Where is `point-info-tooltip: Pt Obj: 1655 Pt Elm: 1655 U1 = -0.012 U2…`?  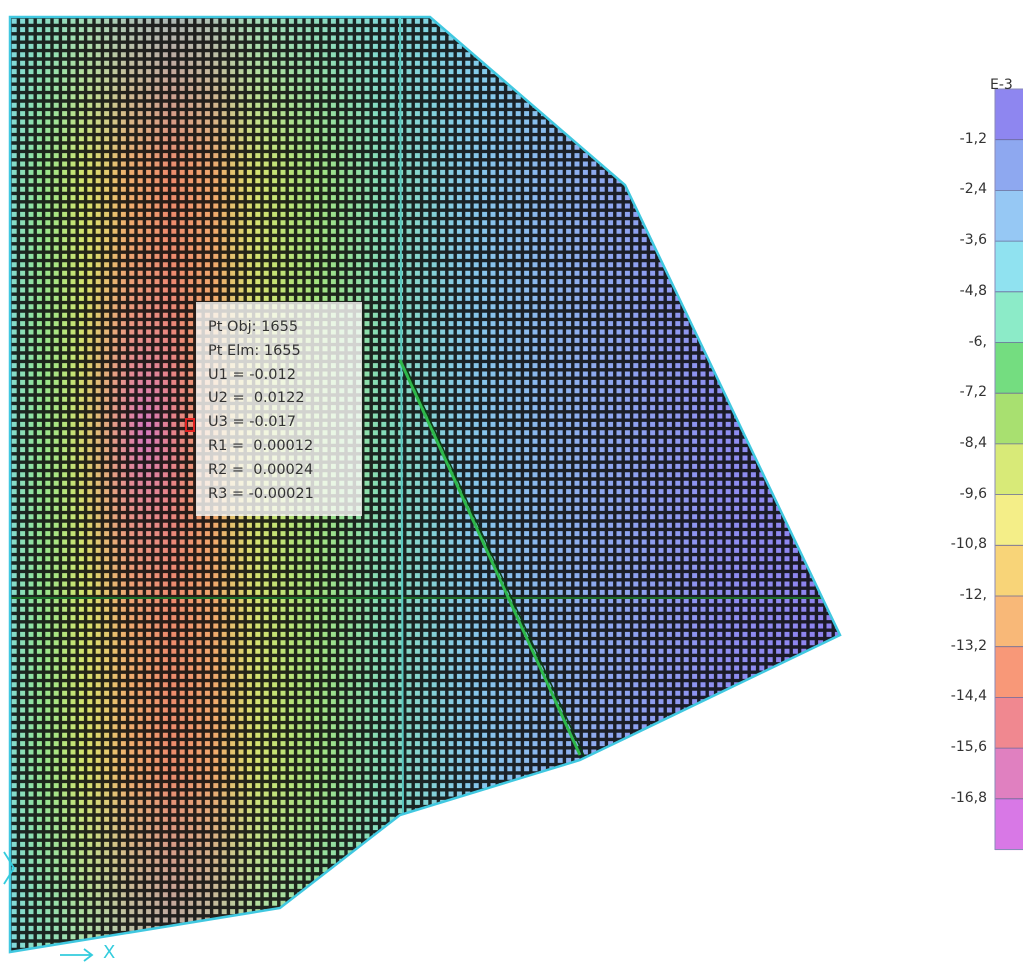
point-info-tooltip: Pt Obj: 1655 Pt Elm: 1655 U1 = -0.012 U2… is located at coordinates (279, 409).